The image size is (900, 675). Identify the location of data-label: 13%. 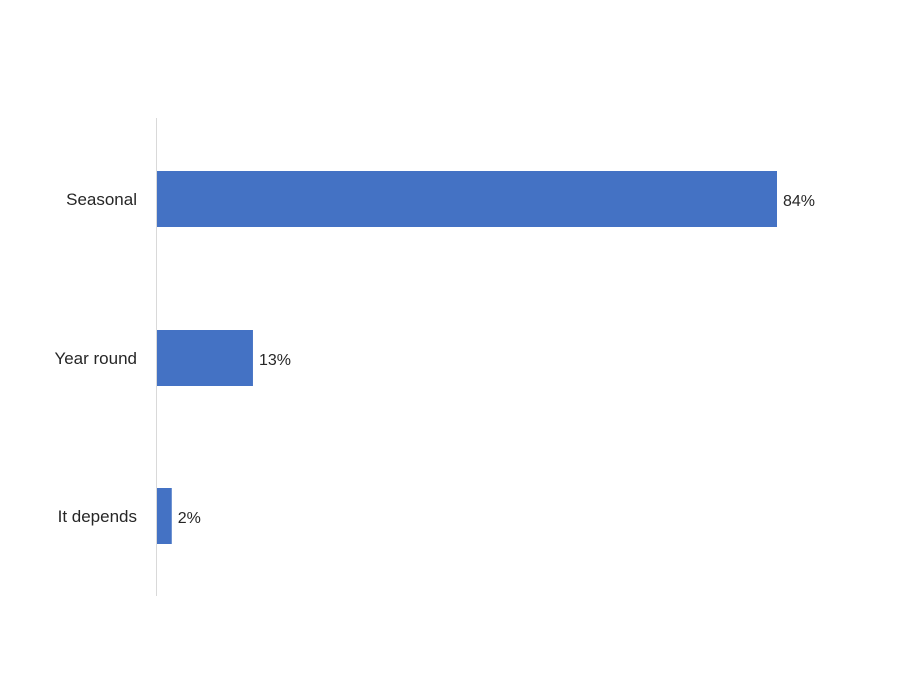
(275, 360).